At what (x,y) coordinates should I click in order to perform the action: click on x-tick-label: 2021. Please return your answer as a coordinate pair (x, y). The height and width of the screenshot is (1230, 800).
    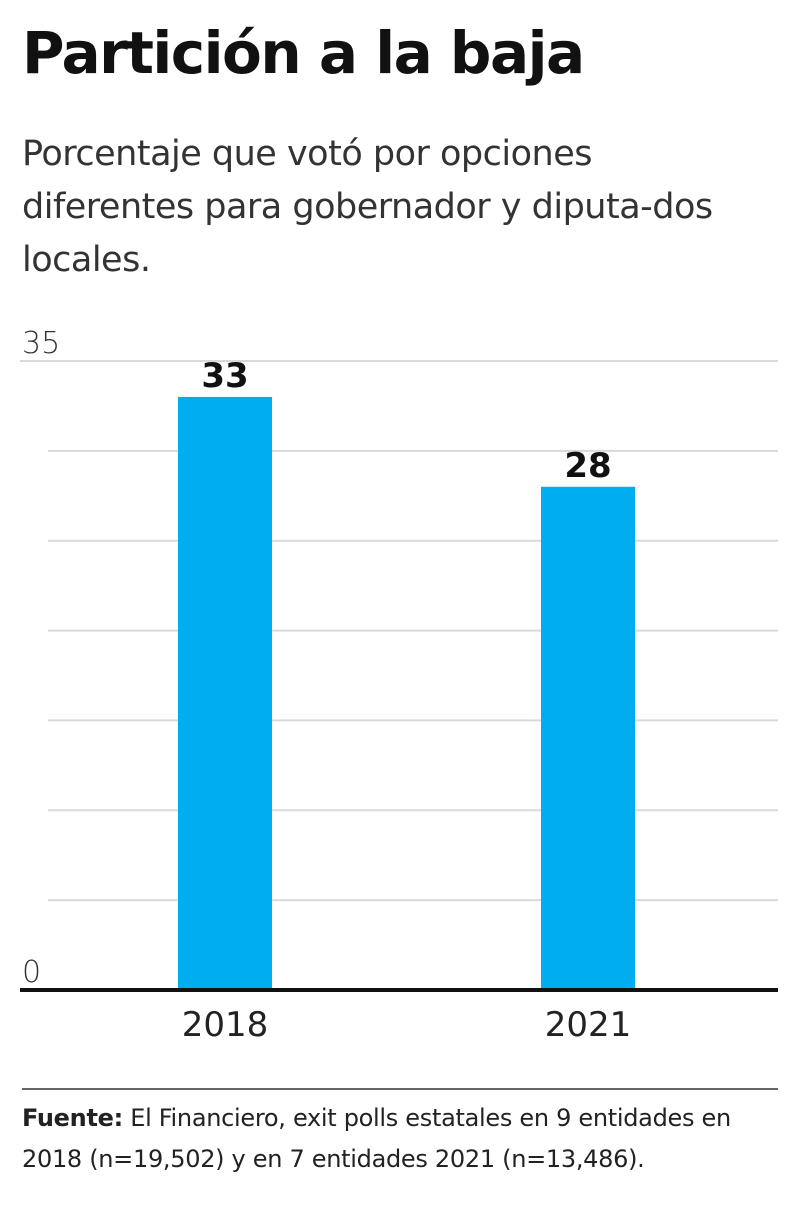
    Looking at the image, I should click on (588, 1025).